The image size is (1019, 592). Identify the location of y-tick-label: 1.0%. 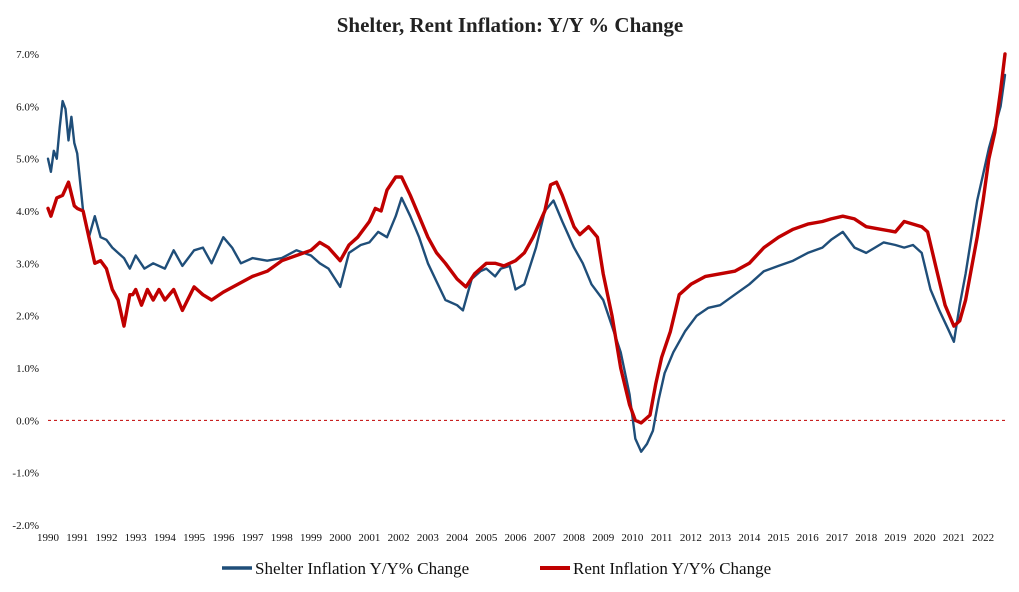
(27, 369).